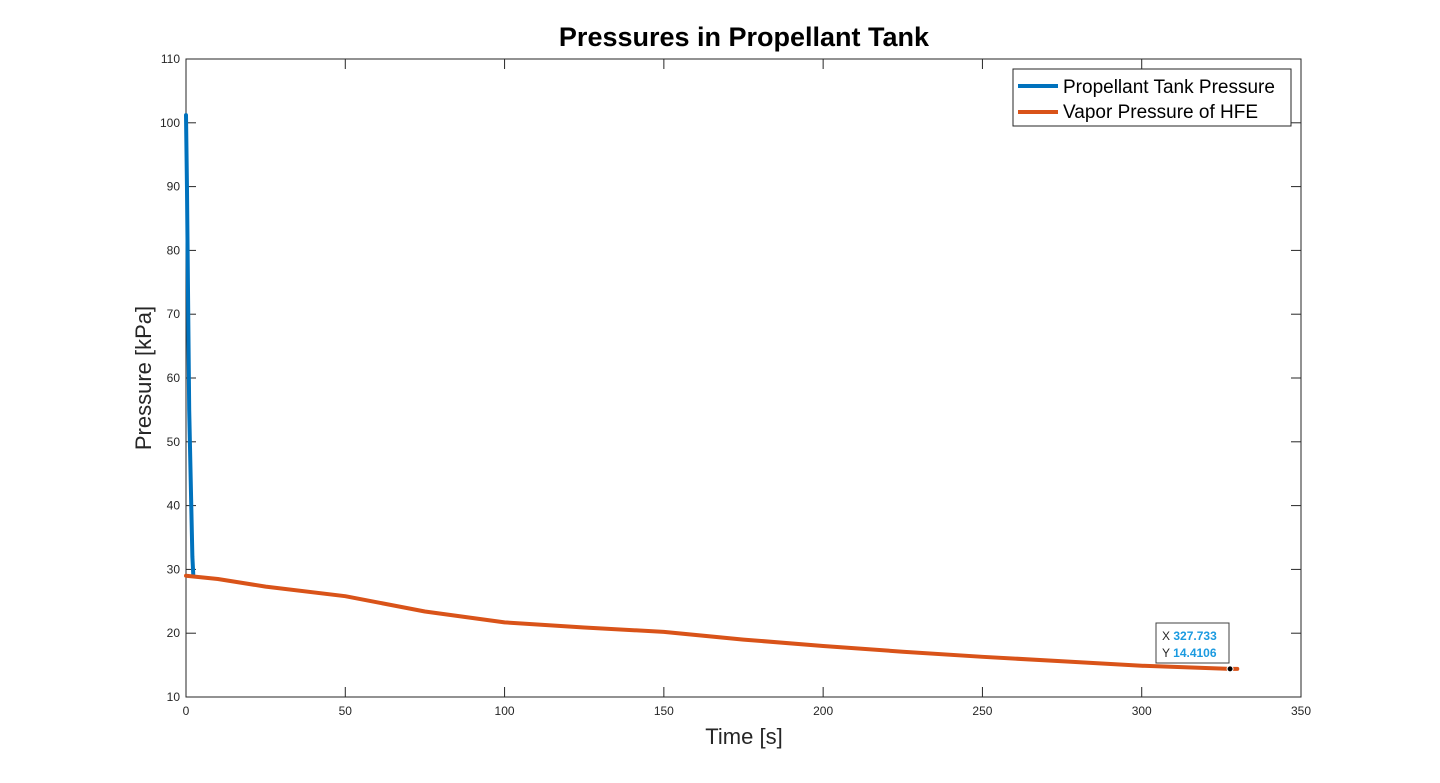  I want to click on y-tick-label: 60, so click(174, 378).